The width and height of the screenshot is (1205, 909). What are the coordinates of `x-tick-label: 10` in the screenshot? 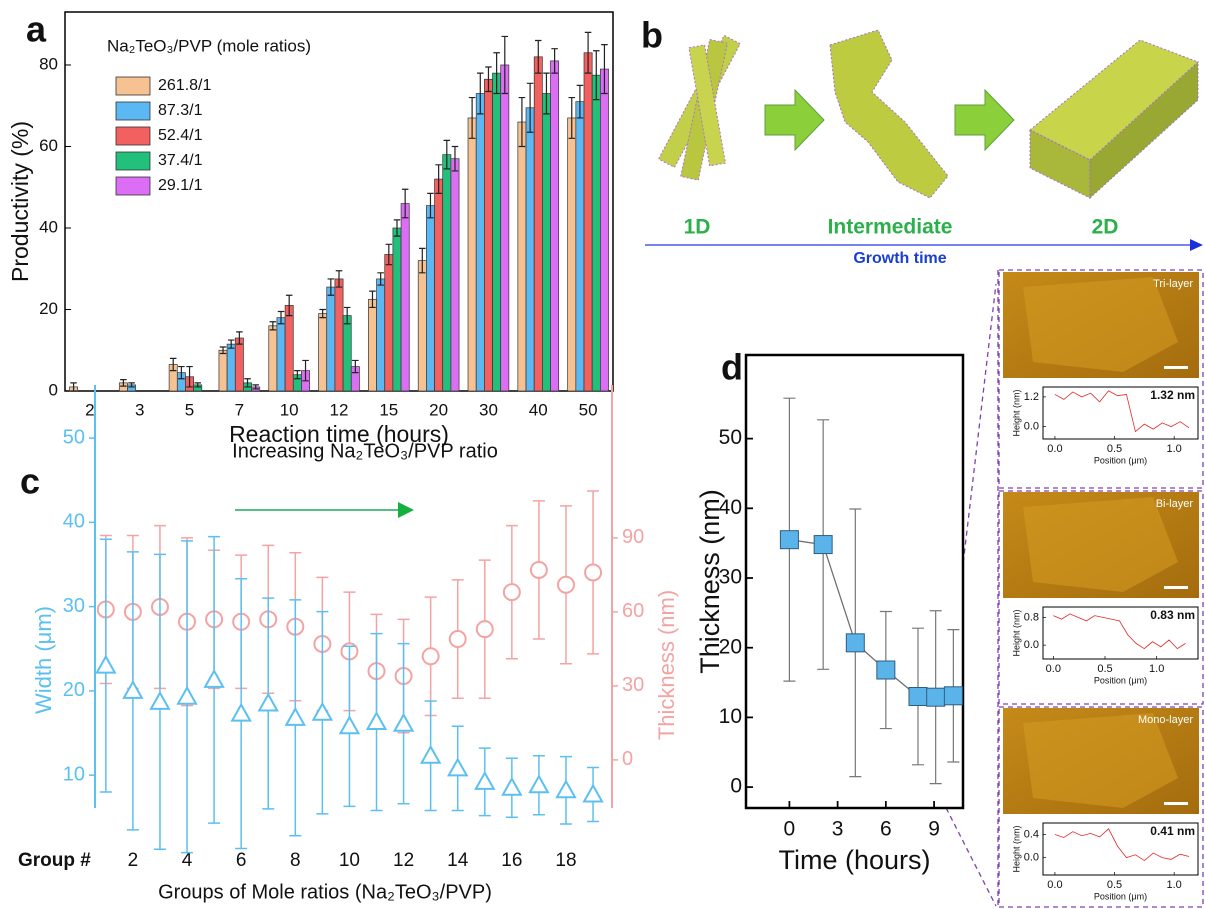 It's located at (289, 409).